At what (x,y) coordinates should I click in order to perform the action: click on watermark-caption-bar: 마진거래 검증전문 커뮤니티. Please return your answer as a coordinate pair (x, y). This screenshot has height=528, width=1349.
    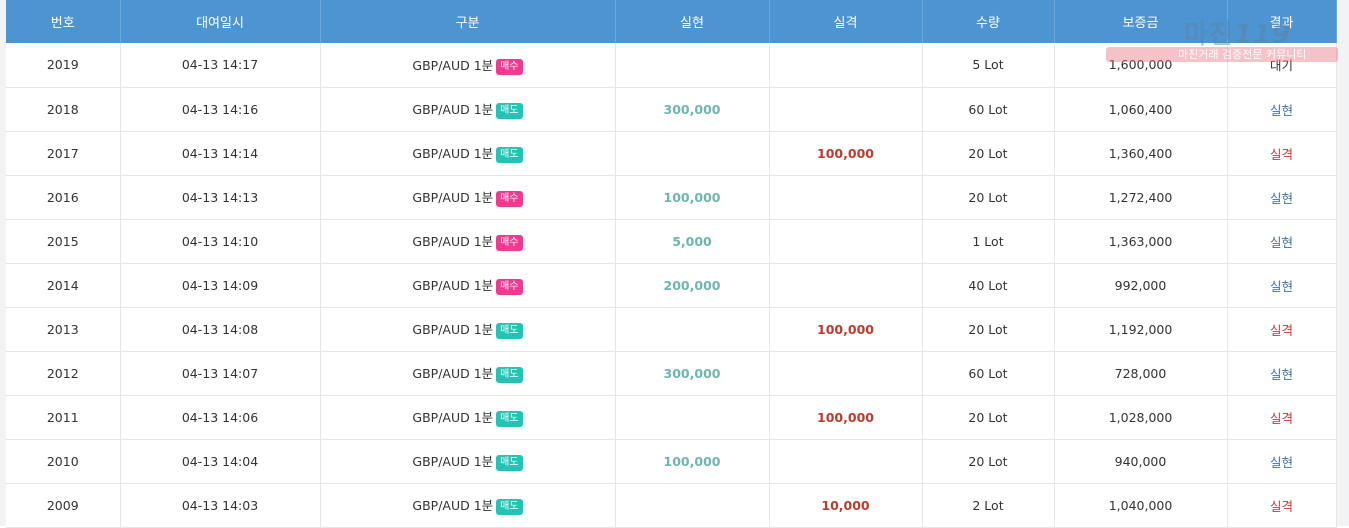
    Looking at the image, I should click on (1222, 54).